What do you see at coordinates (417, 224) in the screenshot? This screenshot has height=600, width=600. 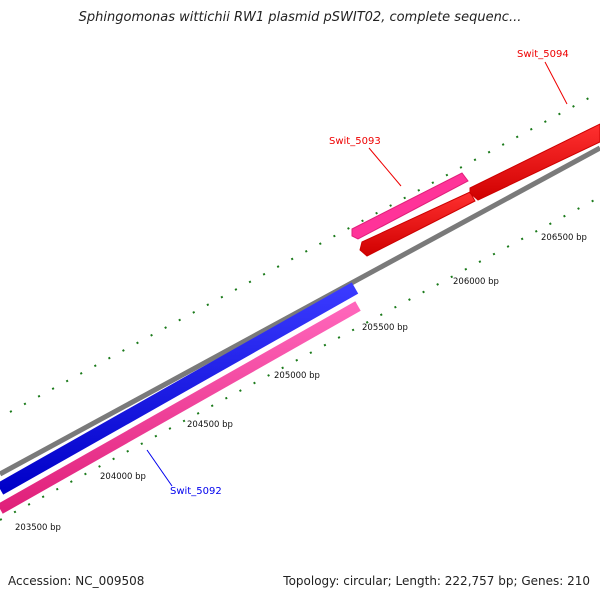 I see `gene-swit-5094-segment-left` at bounding box center [417, 224].